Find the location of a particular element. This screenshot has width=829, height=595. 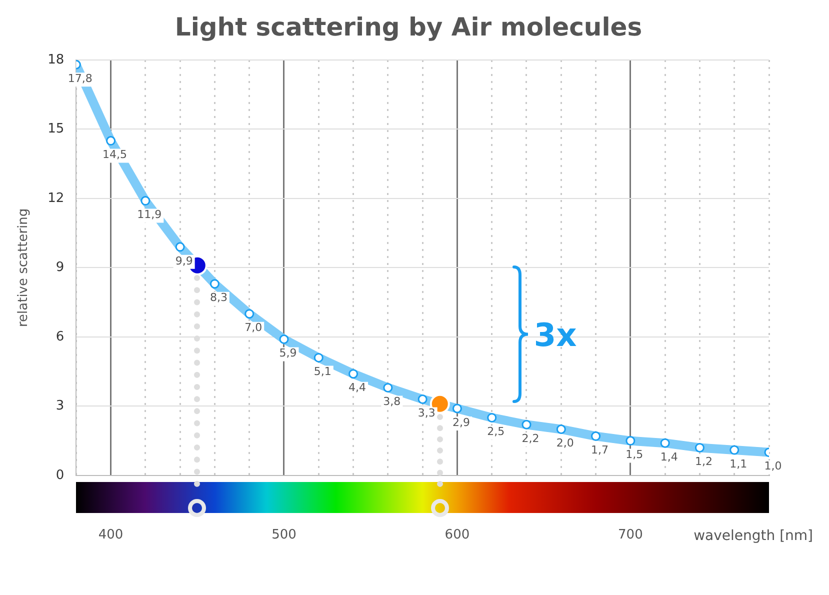

data-label: 9,9 is located at coordinates (184, 261).